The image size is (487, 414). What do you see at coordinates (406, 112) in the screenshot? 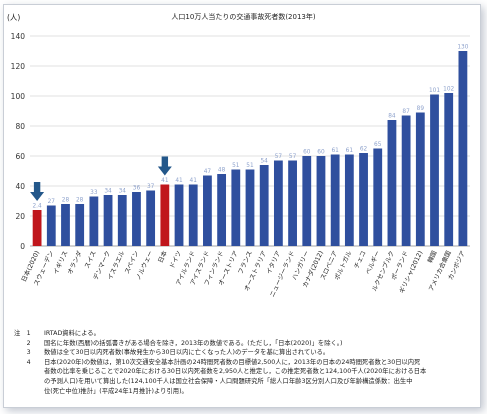
I see `data-label: 87` at bounding box center [406, 112].